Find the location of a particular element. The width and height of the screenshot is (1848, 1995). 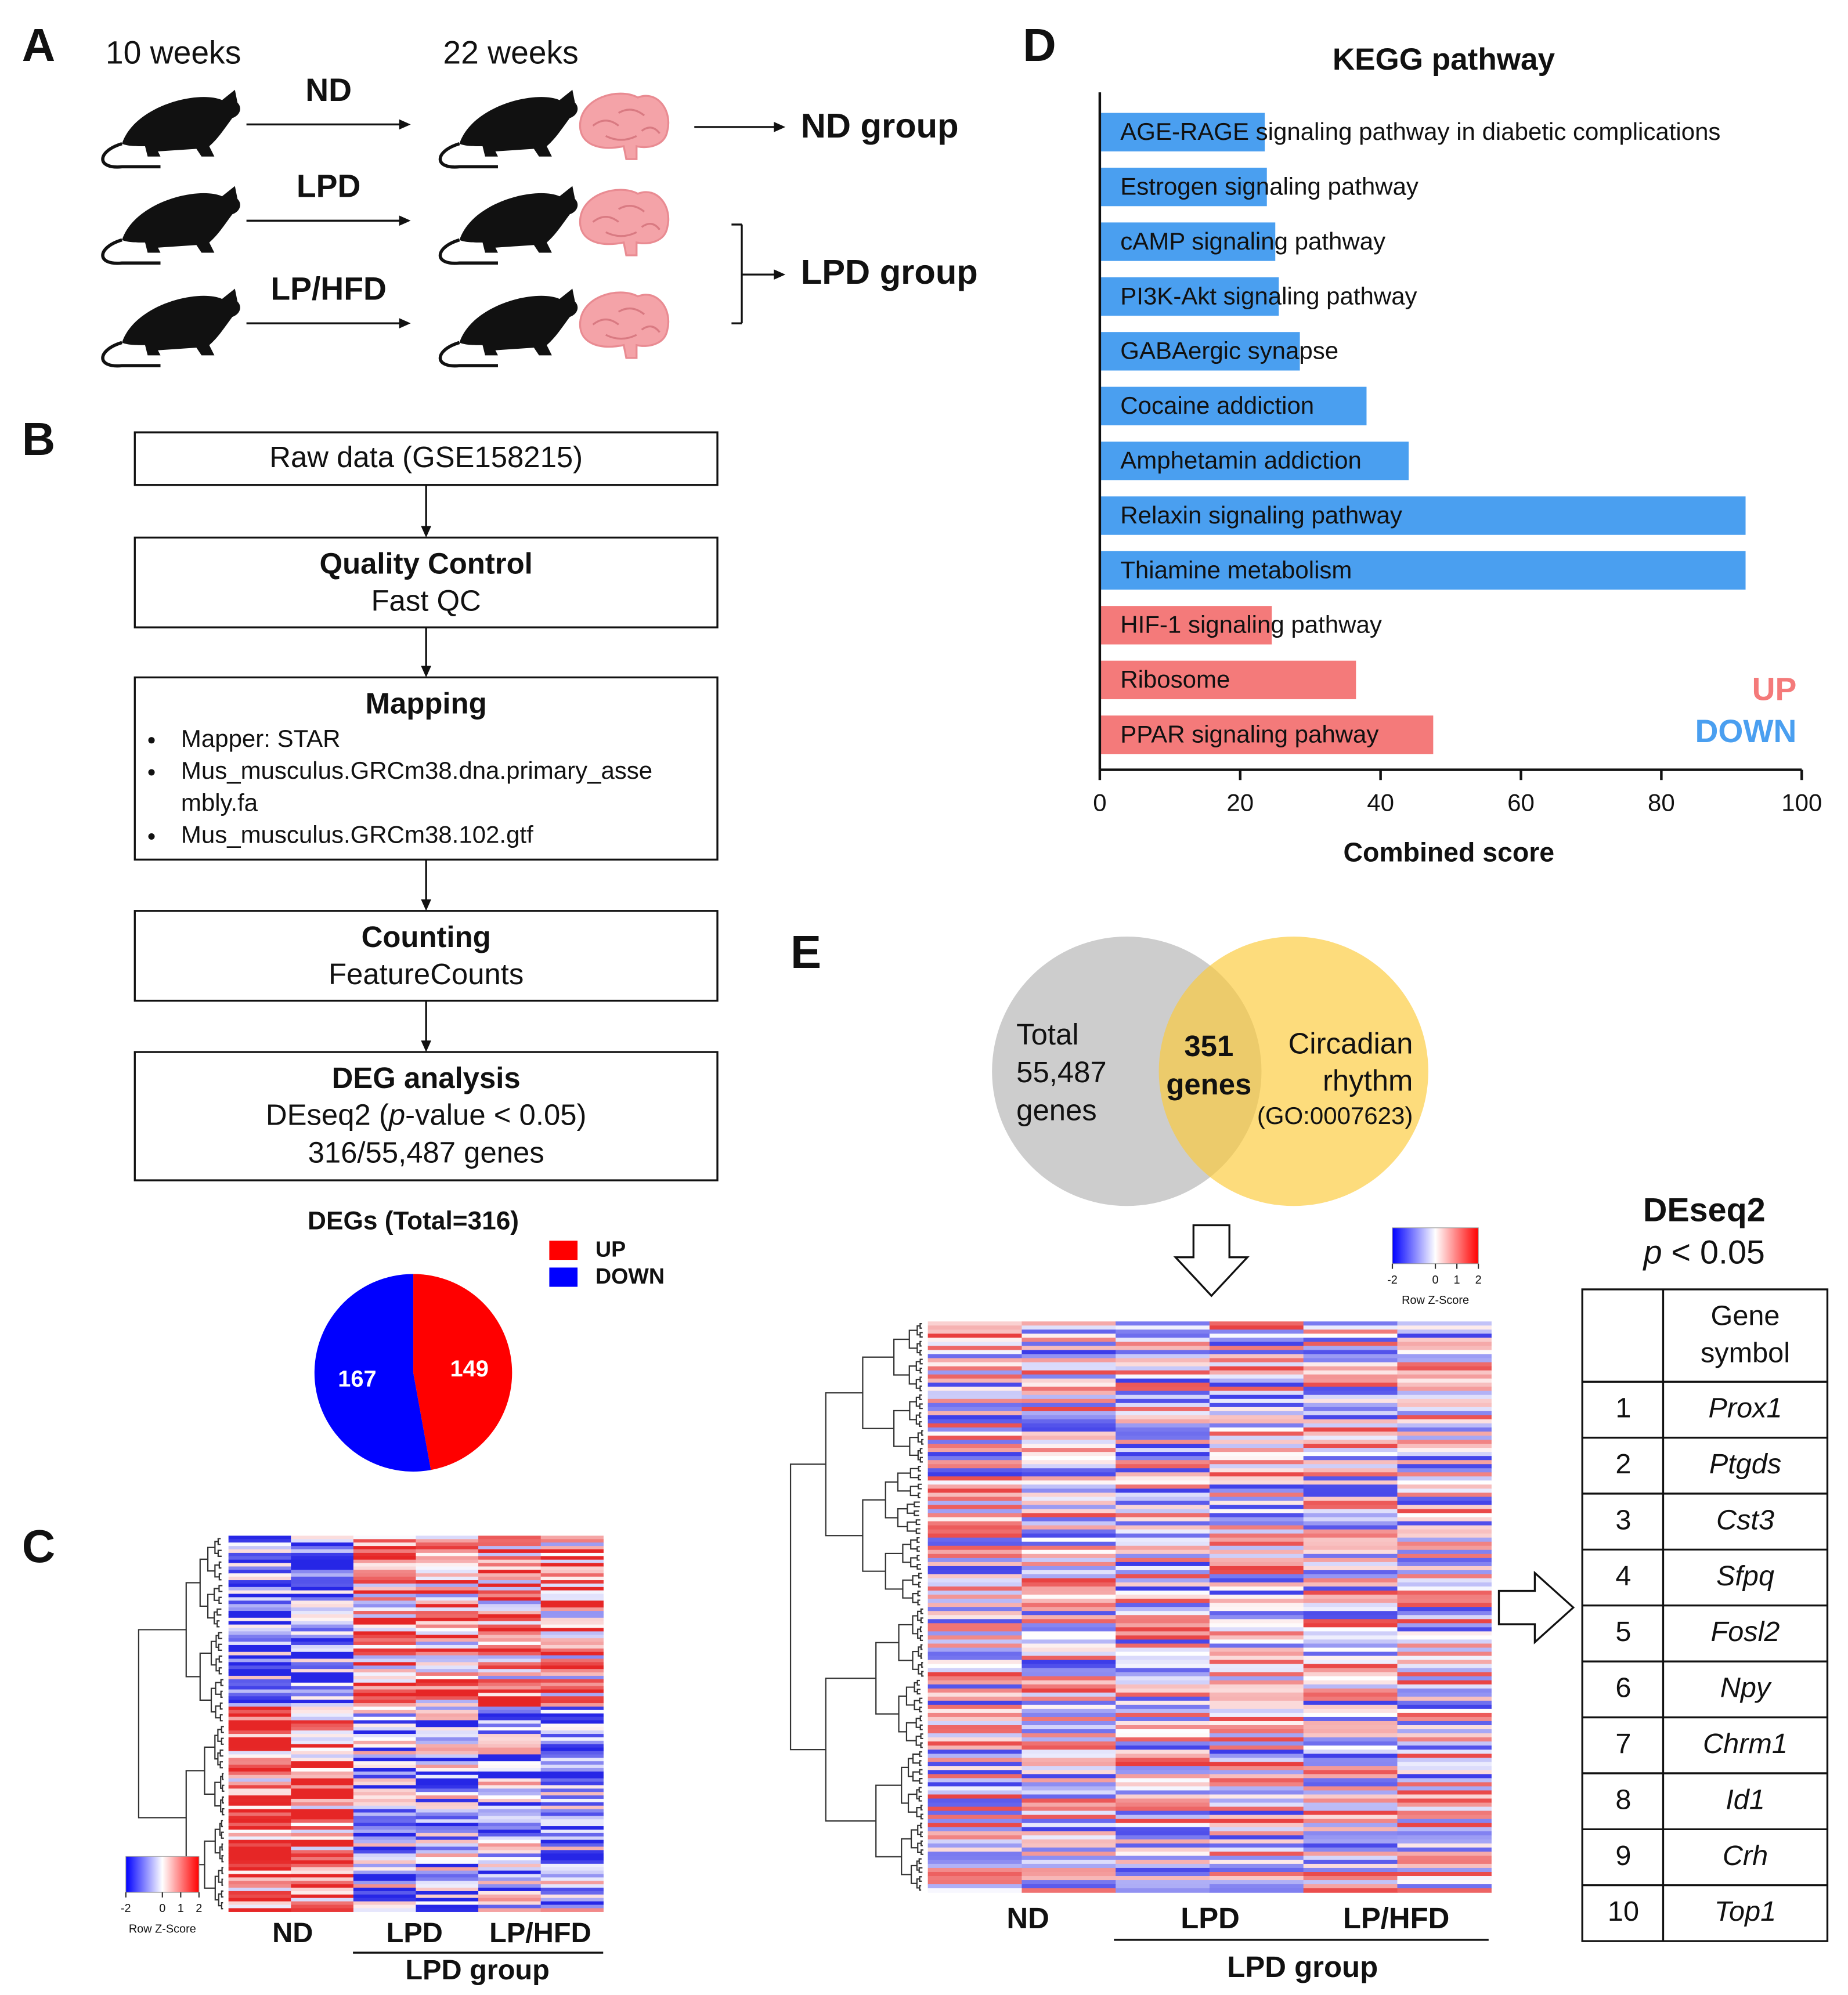

label: Fast QC is located at coordinates (426, 600).